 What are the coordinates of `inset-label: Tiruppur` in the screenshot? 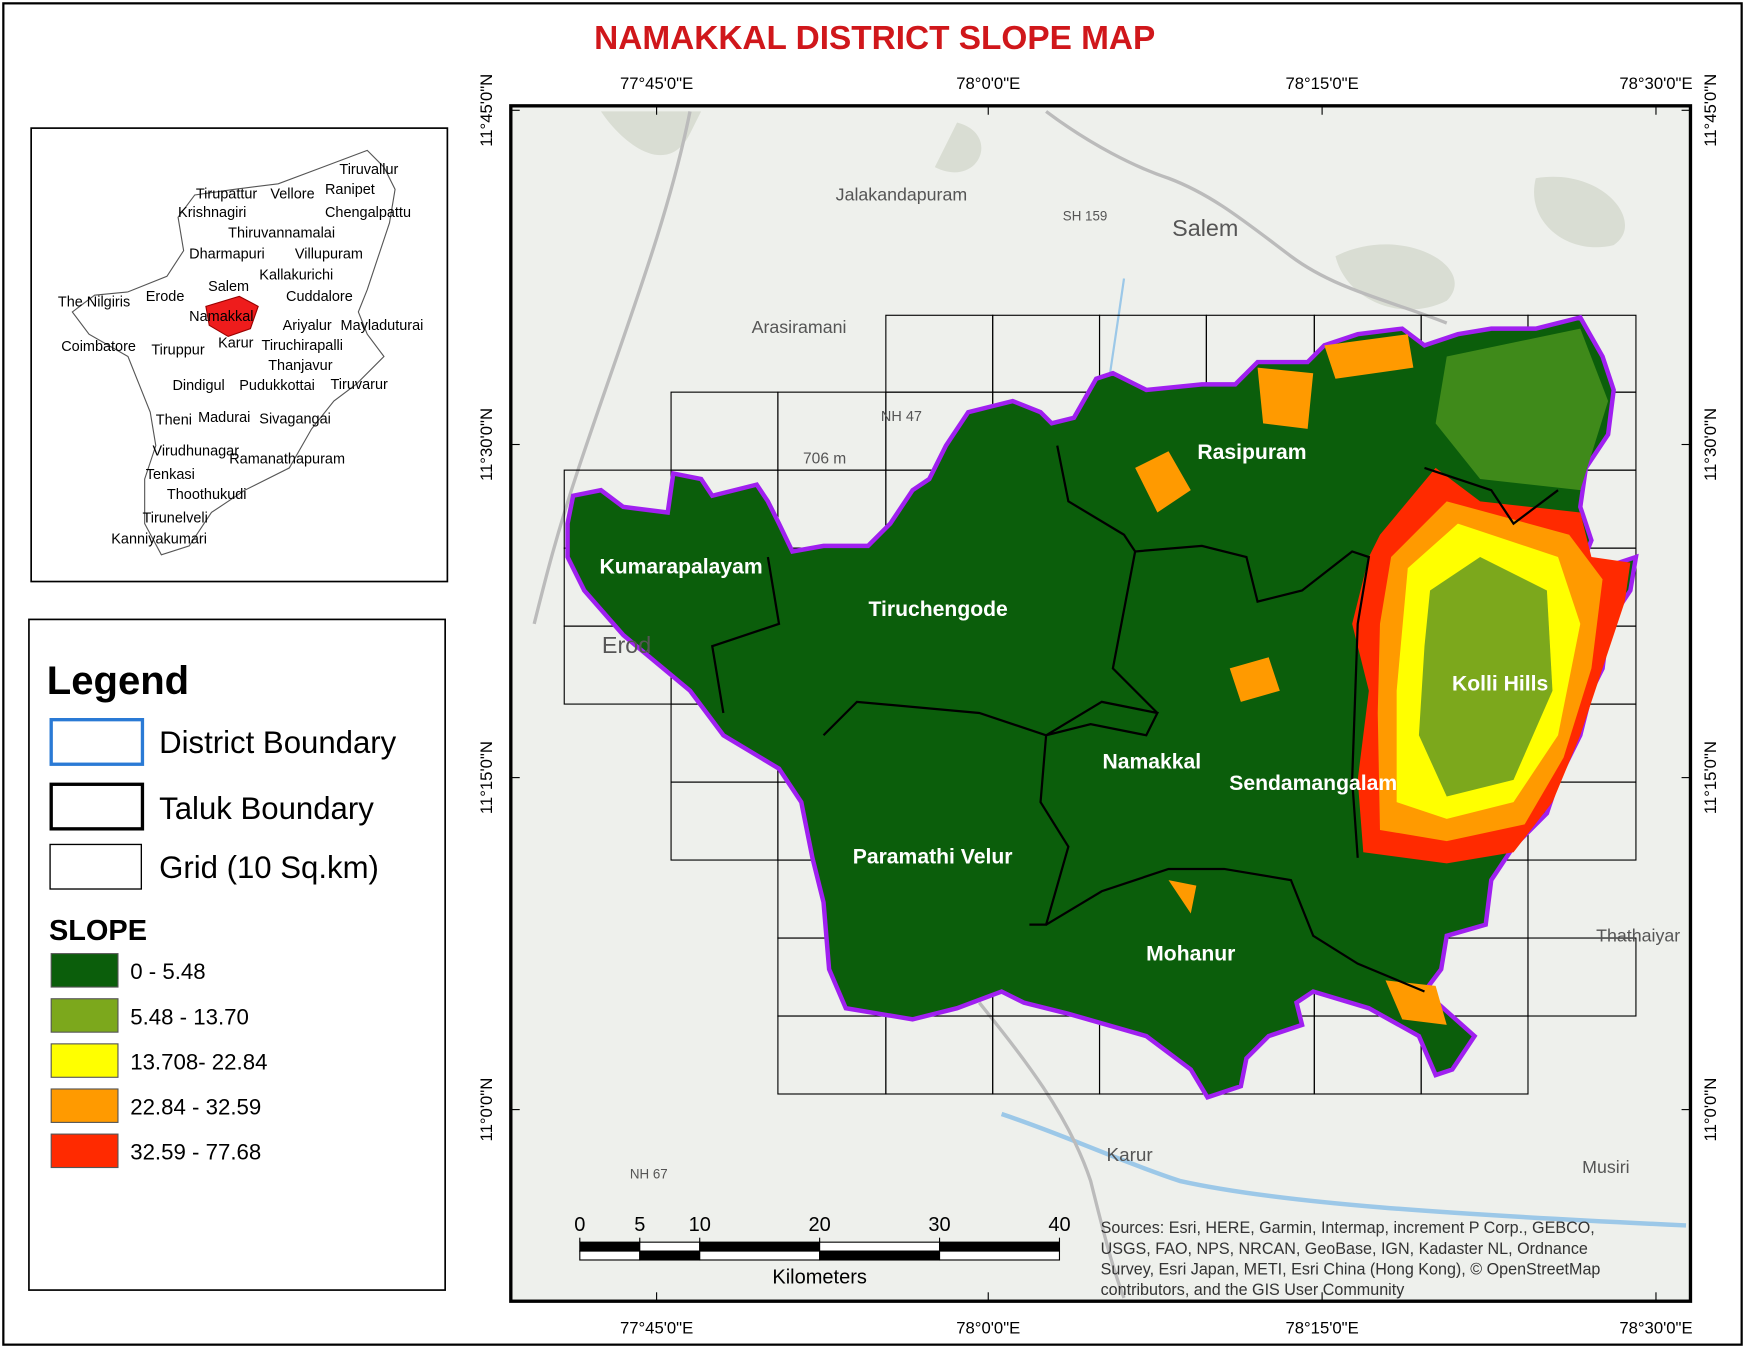 It's located at (177, 350).